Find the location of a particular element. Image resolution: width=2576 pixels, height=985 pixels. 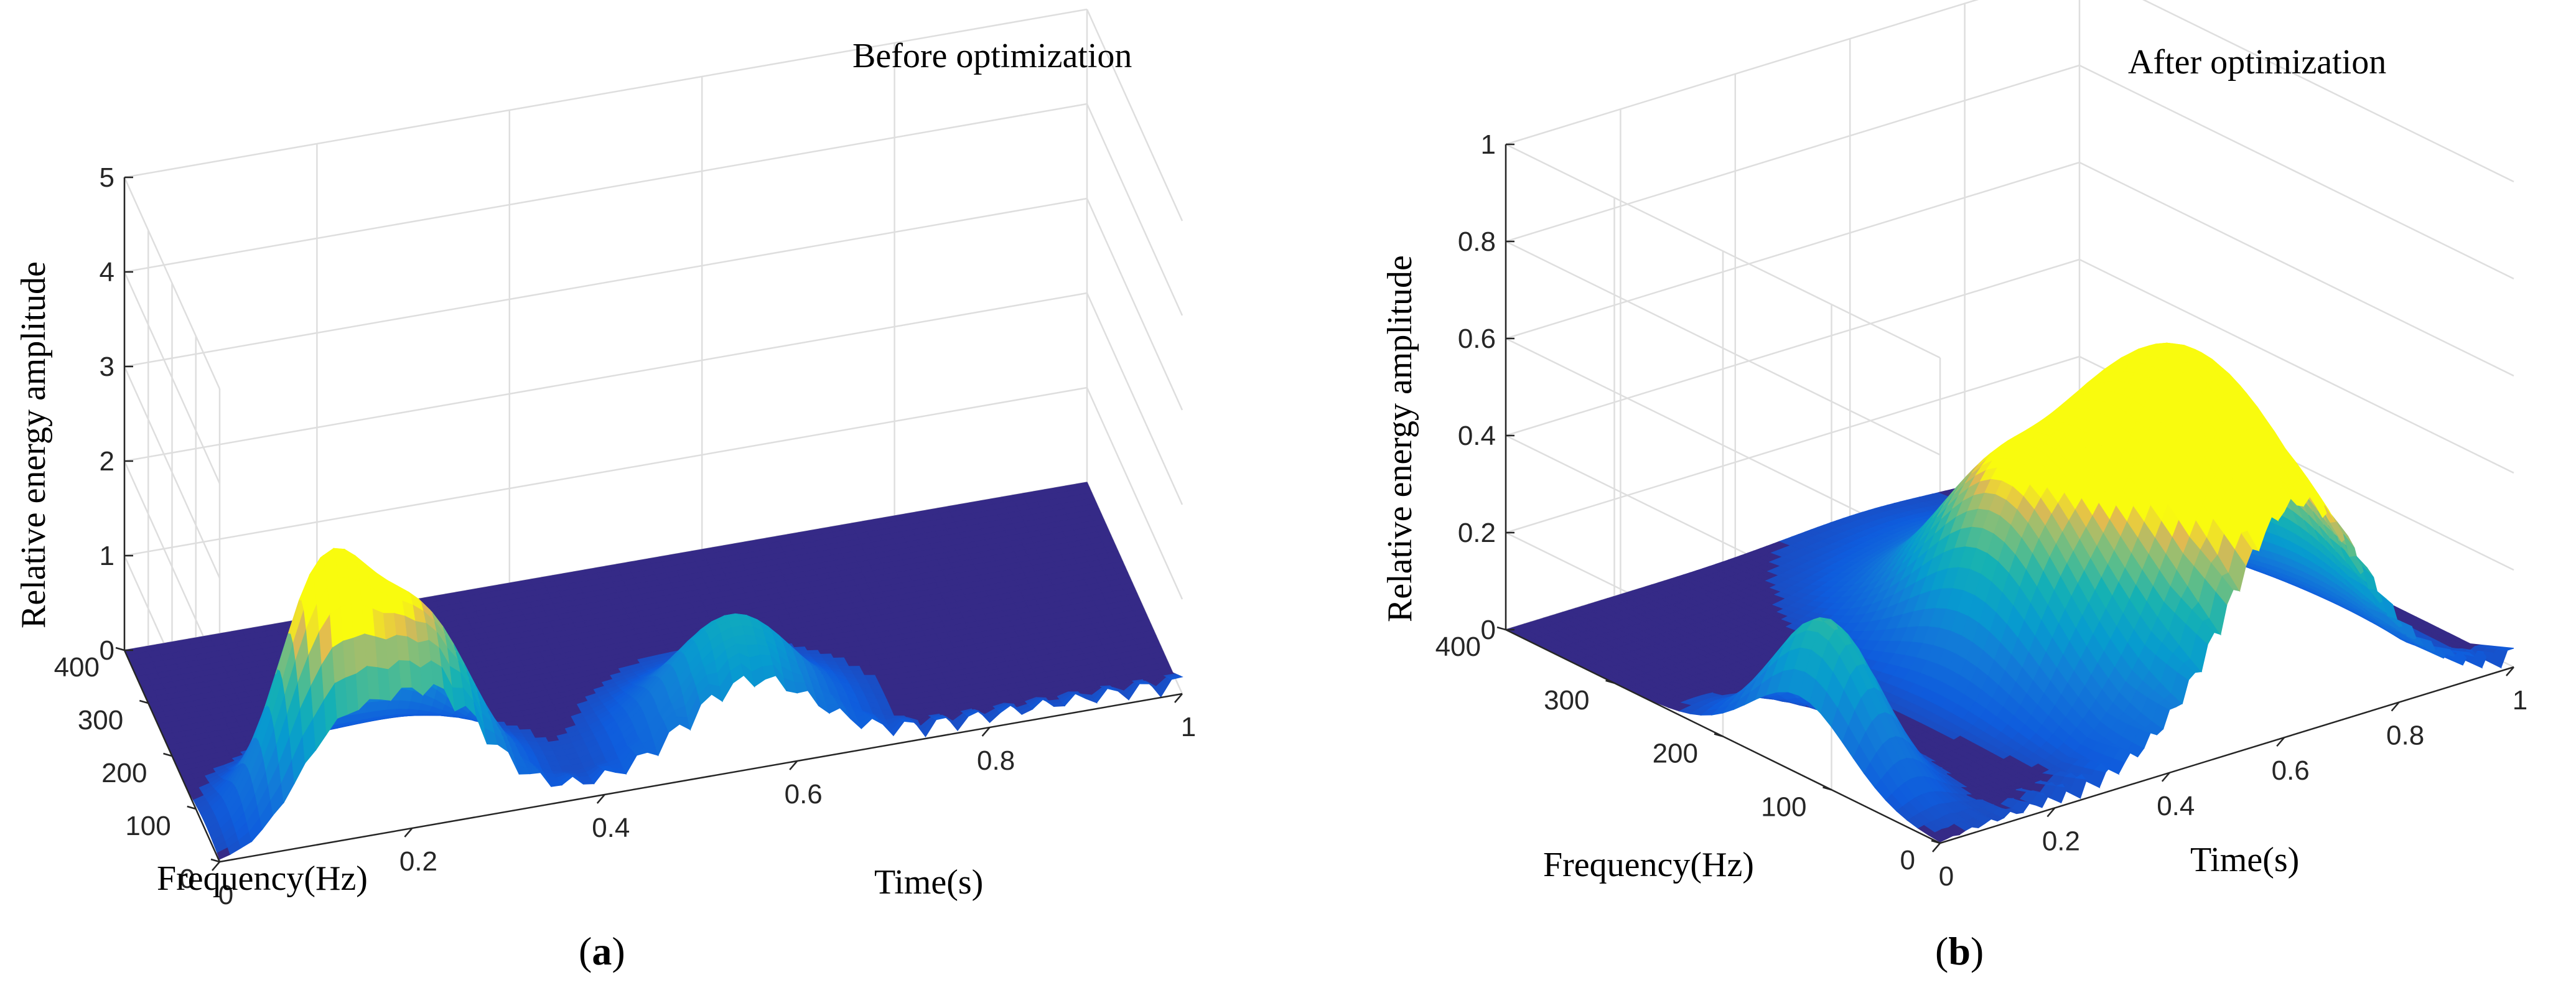

panel-a-y-tick-label: 400 is located at coordinates (77, 667).